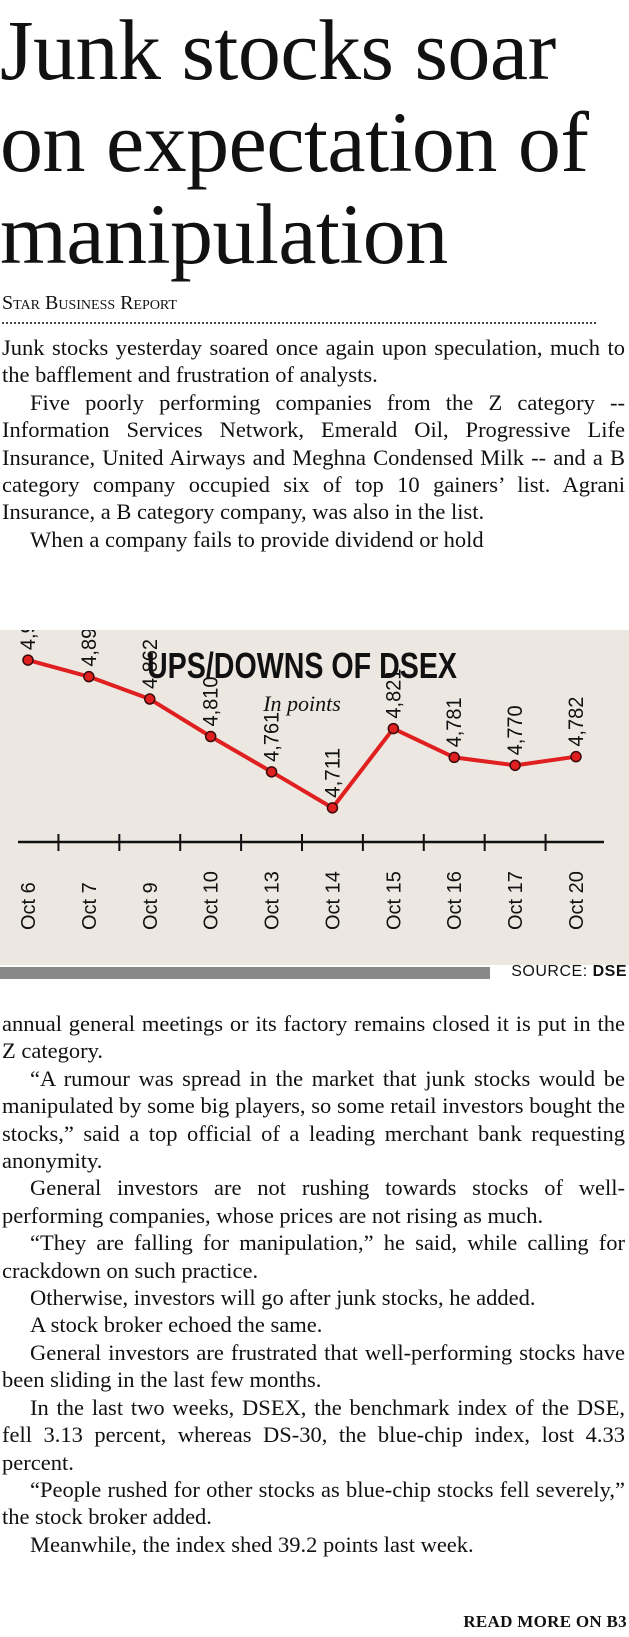  What do you see at coordinates (302, 665) in the screenshot?
I see `chart-title: UPS/DOWNS OF DSEX` at bounding box center [302, 665].